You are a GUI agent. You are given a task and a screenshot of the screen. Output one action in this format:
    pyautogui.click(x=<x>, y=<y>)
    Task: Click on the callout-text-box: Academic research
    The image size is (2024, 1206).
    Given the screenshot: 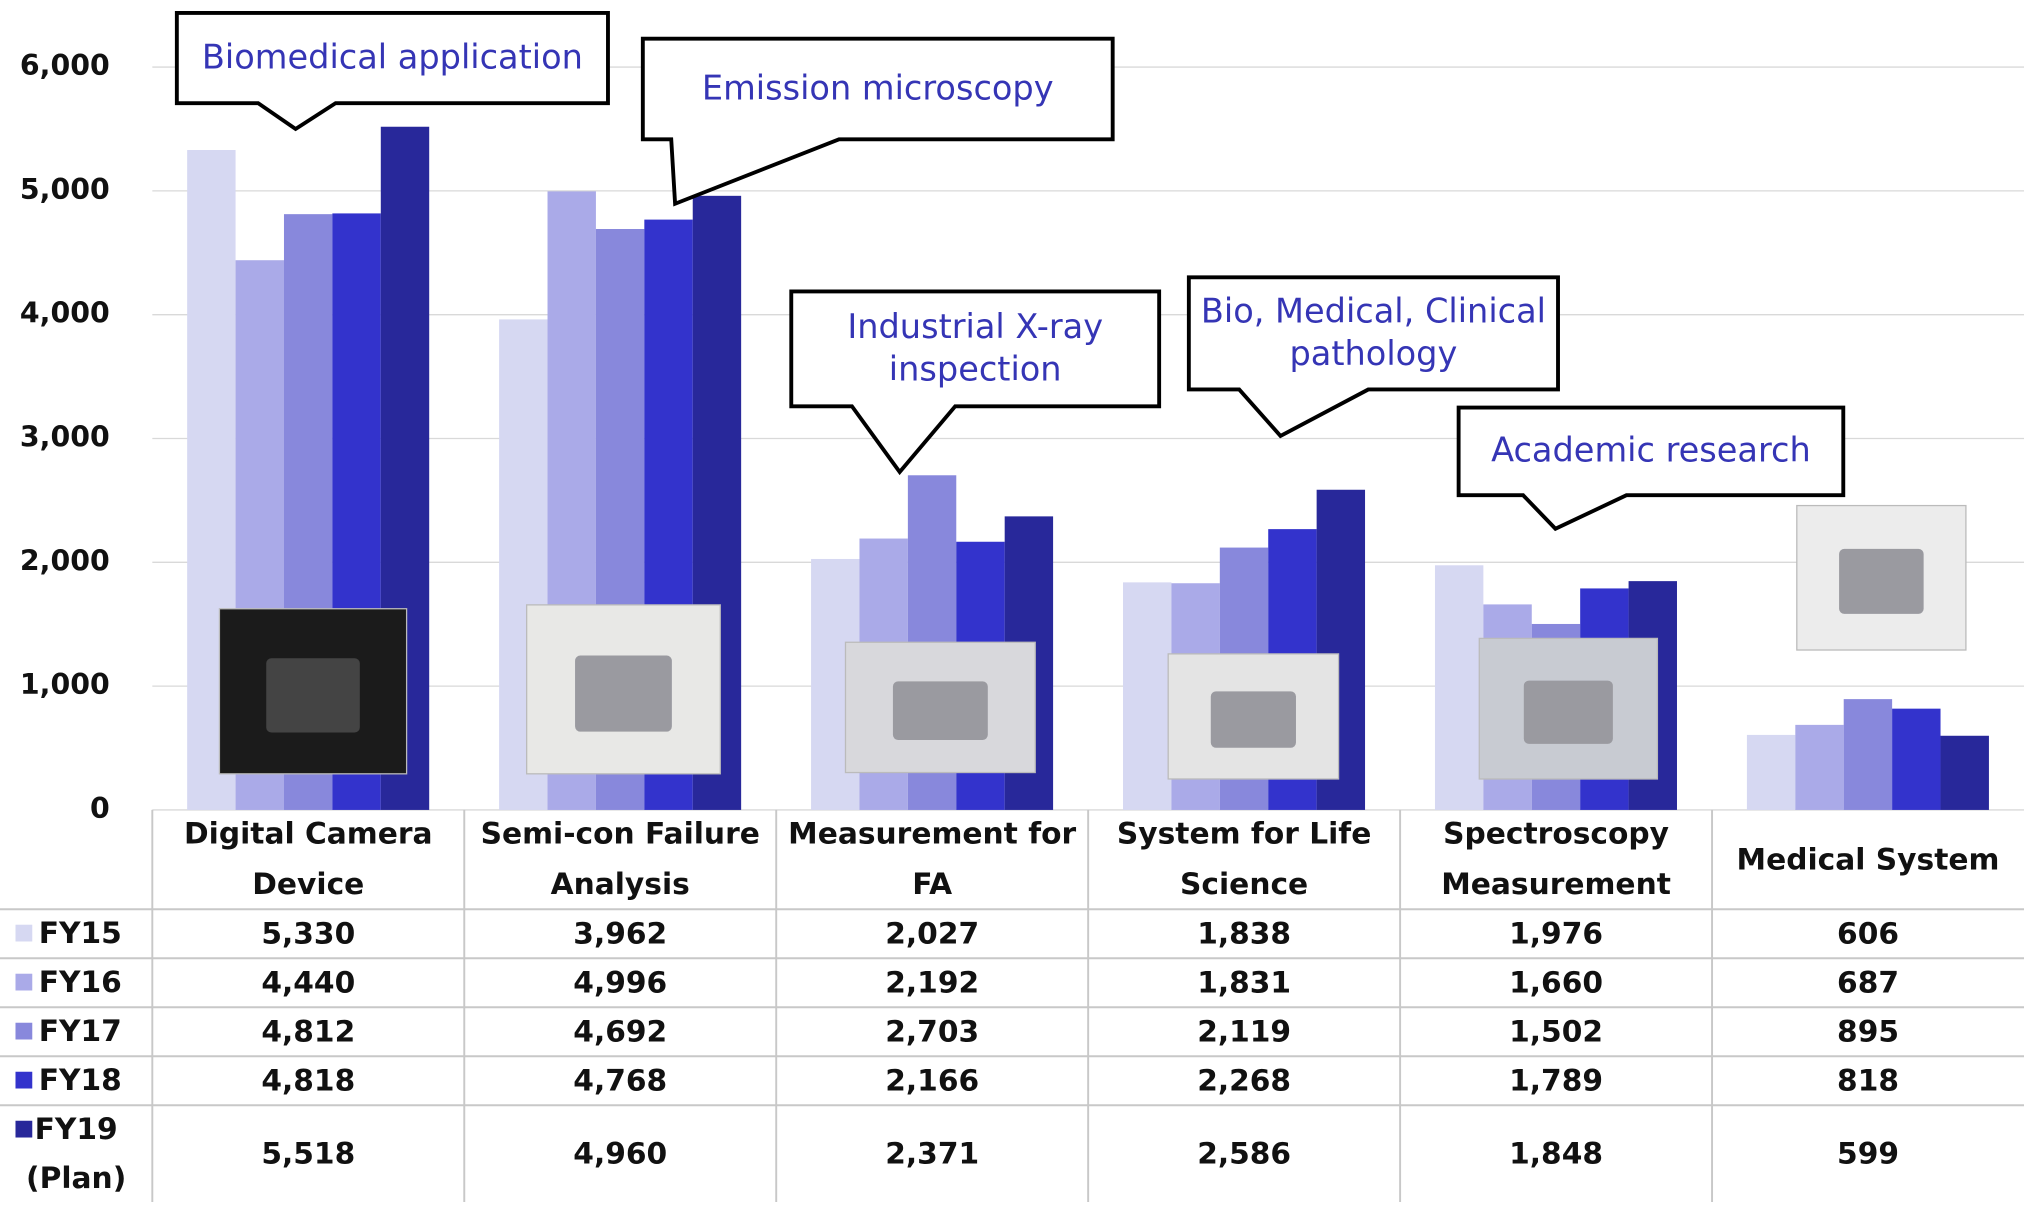 What is the action you would take?
    pyautogui.click(x=1651, y=451)
    